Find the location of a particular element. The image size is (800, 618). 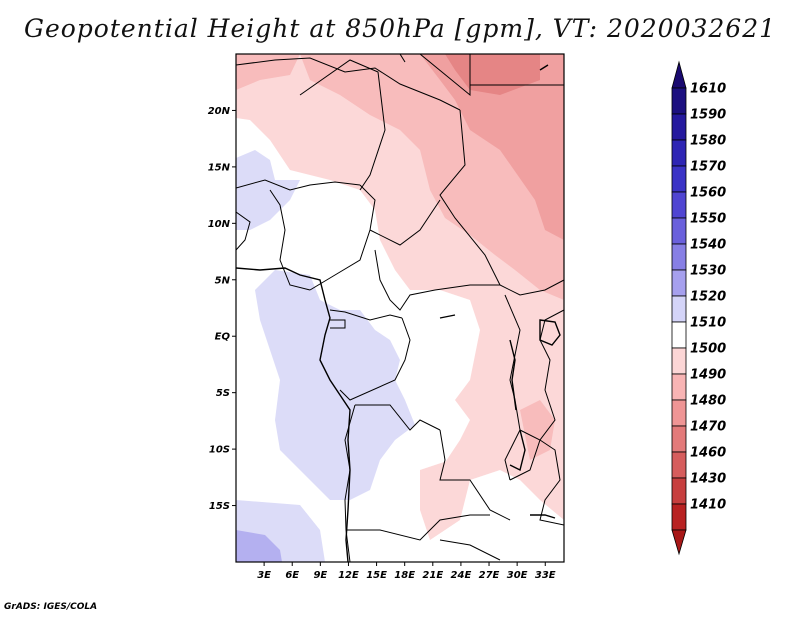

colorbar-label: 1560 is located at coordinates (708, 193).